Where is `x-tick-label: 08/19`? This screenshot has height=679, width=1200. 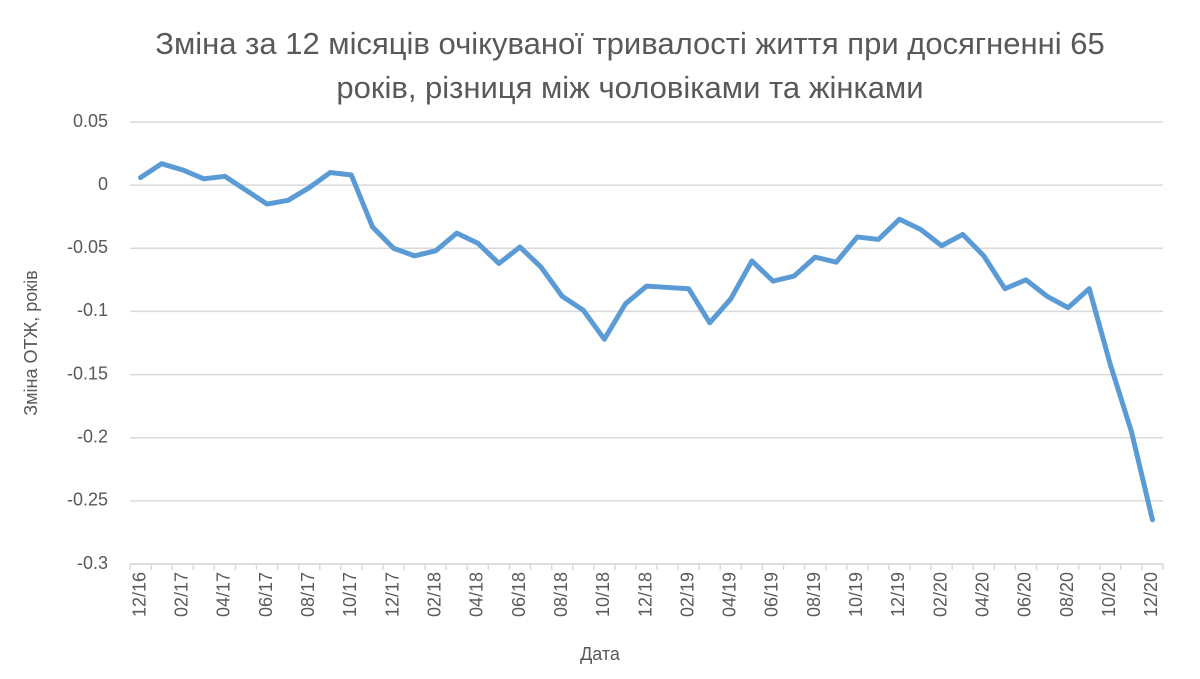
x-tick-label: 08/19 is located at coordinates (814, 594).